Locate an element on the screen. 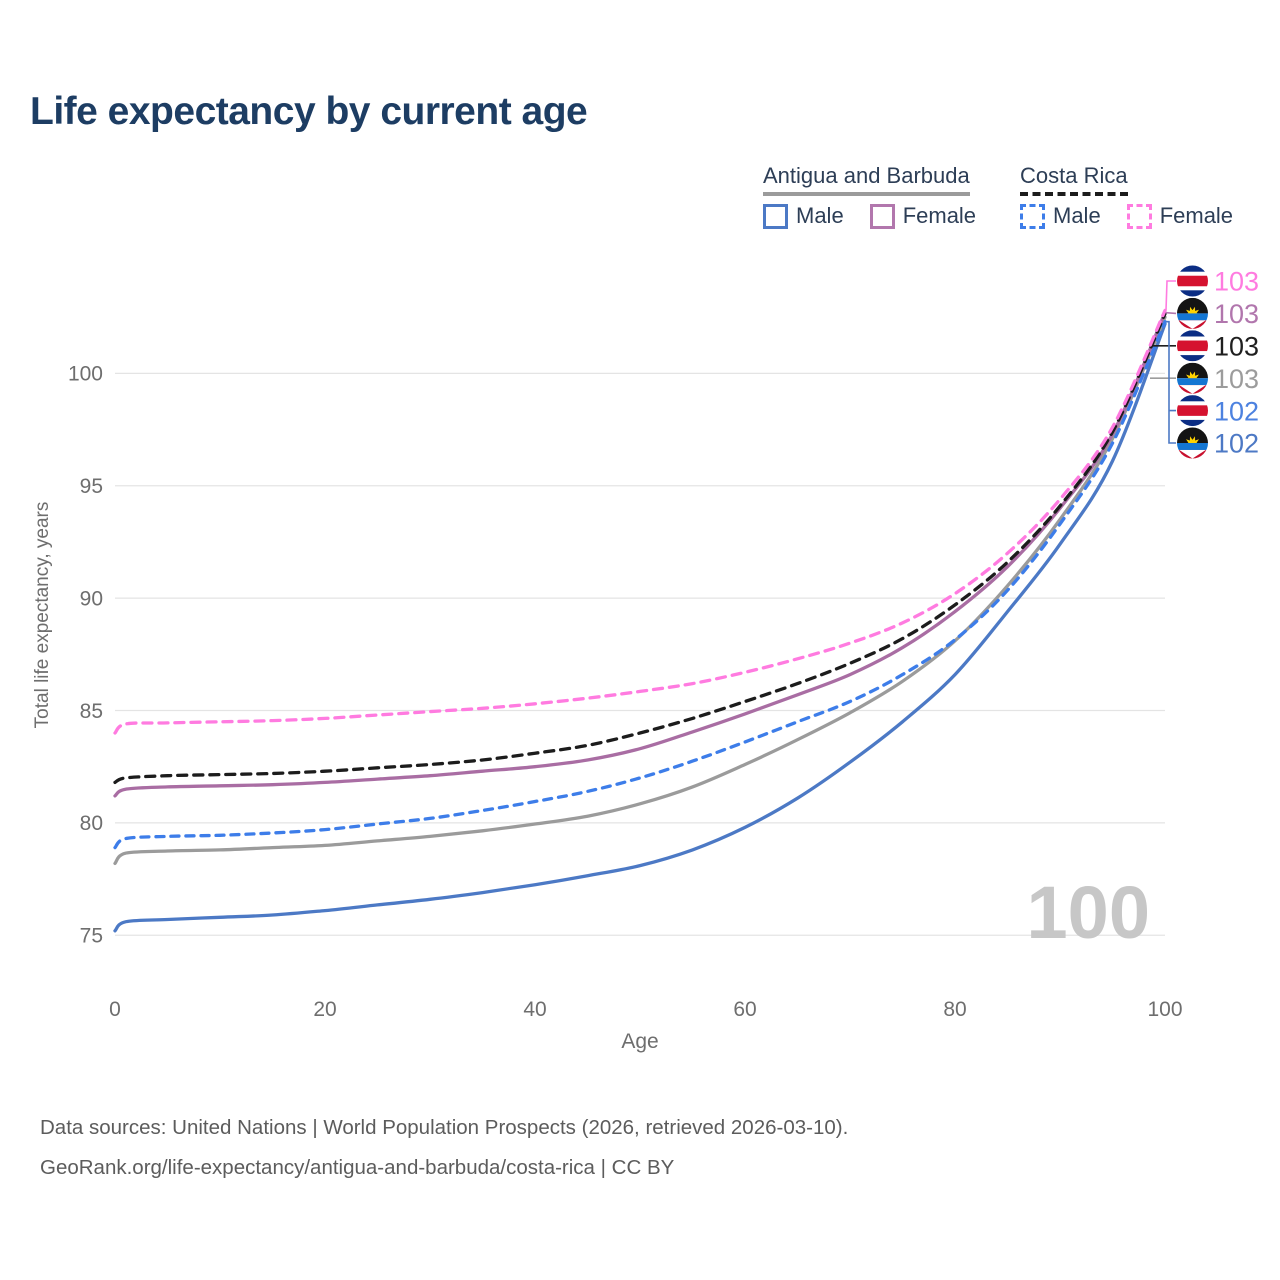 This screenshot has width=1280, height=1280. callout-males is located at coordinates (1171, 382).